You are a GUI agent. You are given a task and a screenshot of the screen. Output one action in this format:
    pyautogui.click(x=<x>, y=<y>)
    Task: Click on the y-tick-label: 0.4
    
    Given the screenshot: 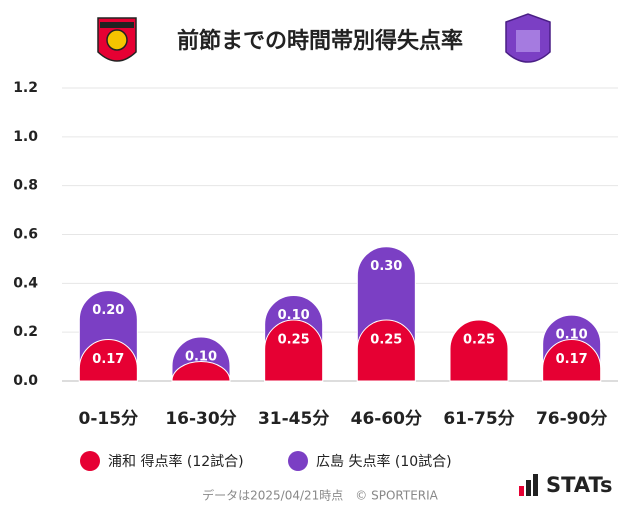 What is the action you would take?
    pyautogui.click(x=25, y=283)
    